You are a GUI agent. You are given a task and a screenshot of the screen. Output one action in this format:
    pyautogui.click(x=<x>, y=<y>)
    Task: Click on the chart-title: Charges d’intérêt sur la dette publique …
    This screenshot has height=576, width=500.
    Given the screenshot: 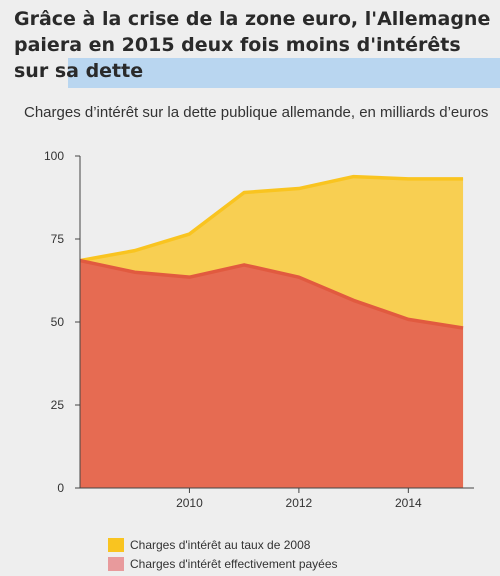 What is the action you would take?
    pyautogui.click(x=256, y=112)
    